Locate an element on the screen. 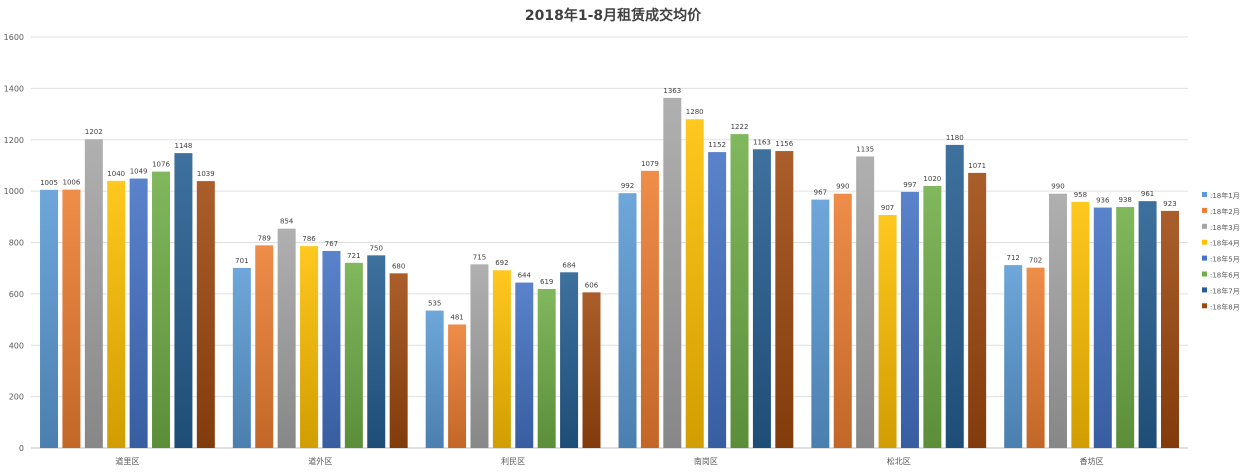 The image size is (1248, 473). data-label: 1163 is located at coordinates (762, 142).